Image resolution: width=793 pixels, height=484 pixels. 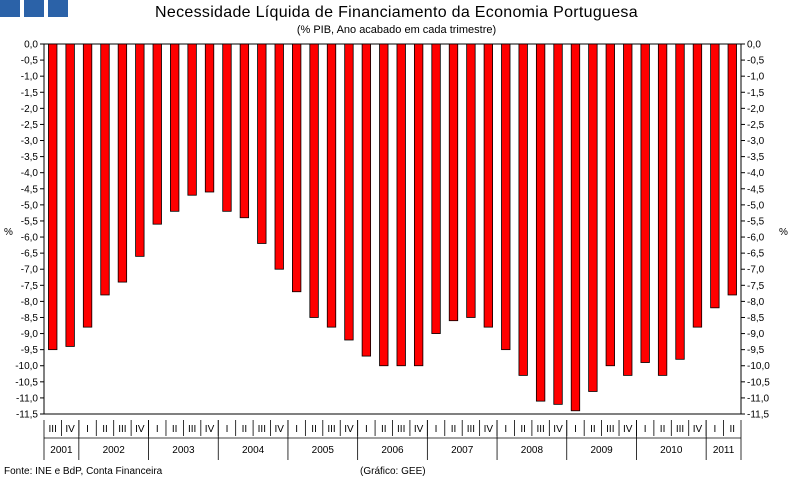 I want to click on credit-note: (Gráfico: GEE), so click(x=393, y=471).